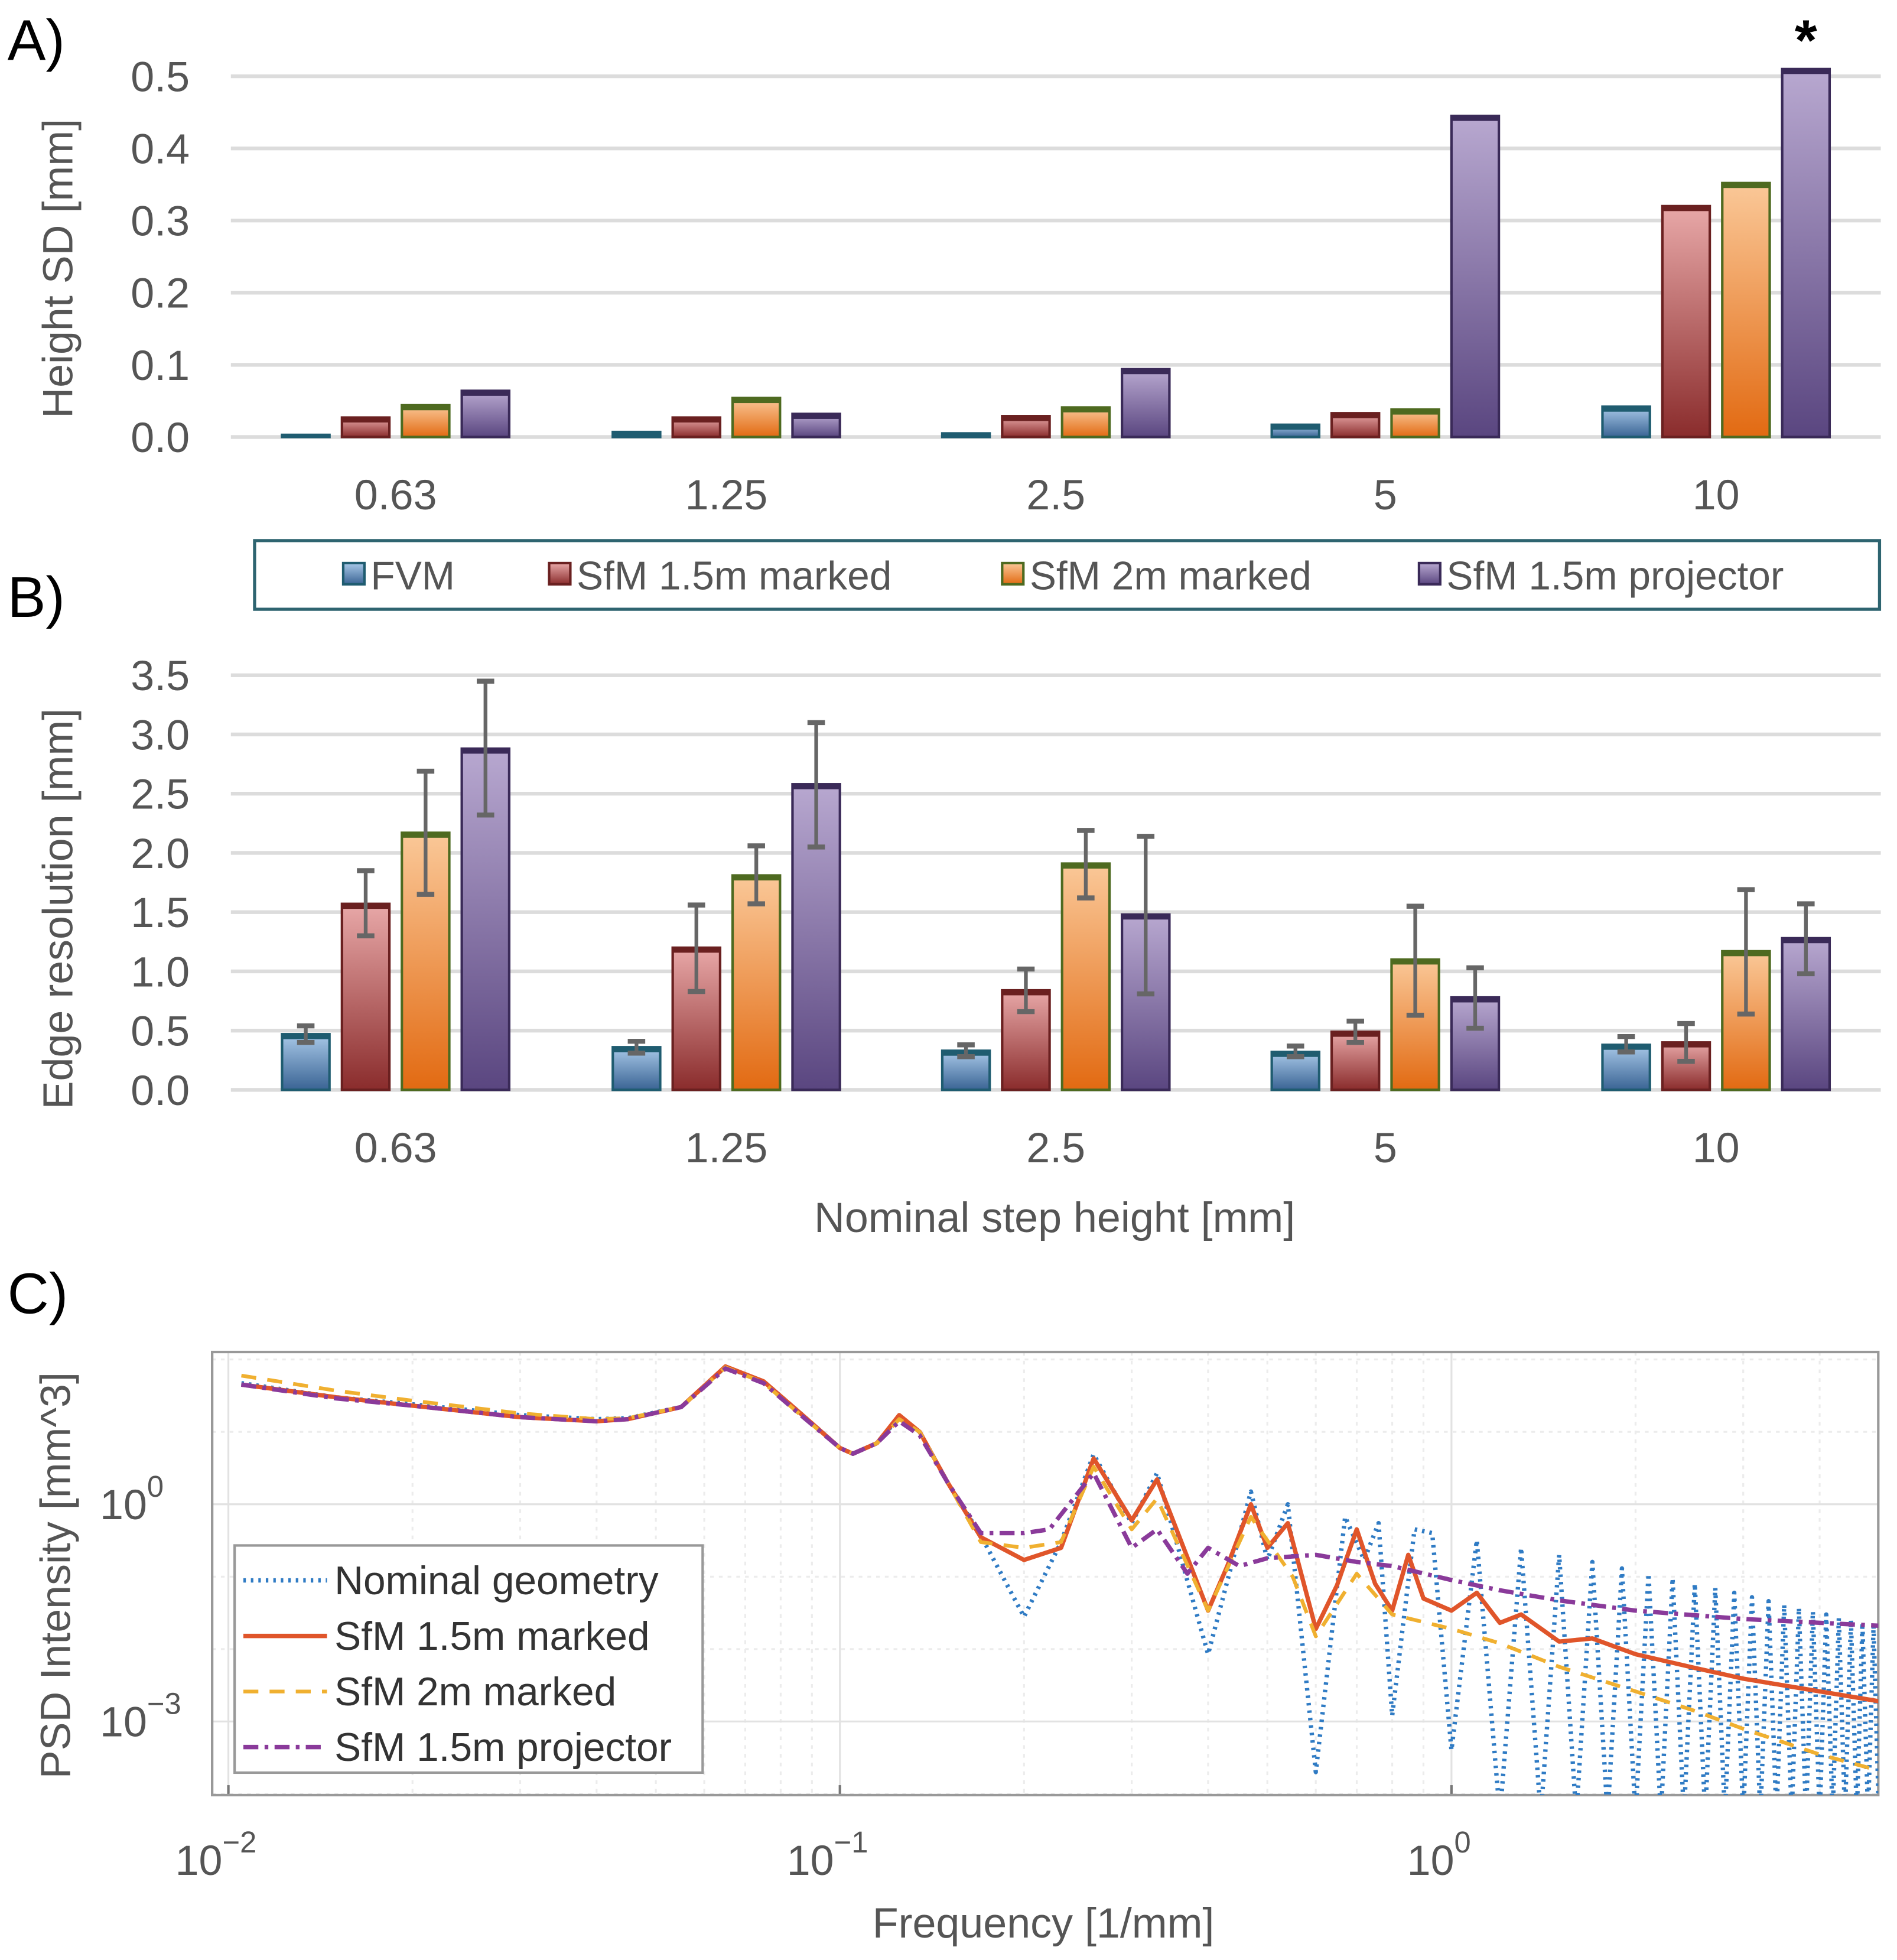 This screenshot has width=1897, height=1960. I want to click on legend-swatch-sfm-2m-marked, so click(1013, 573).